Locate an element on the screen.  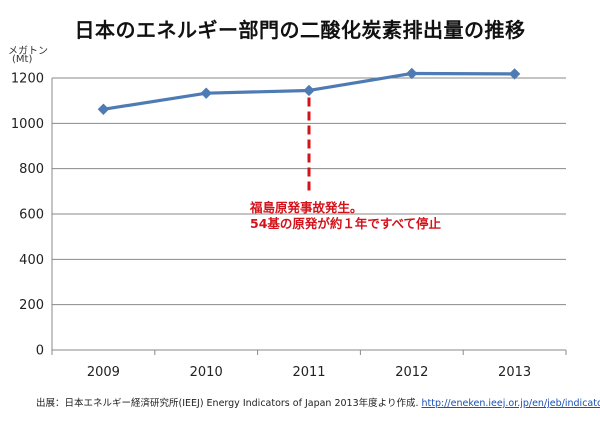
x-tick-label: 2011 is located at coordinates (308, 372).